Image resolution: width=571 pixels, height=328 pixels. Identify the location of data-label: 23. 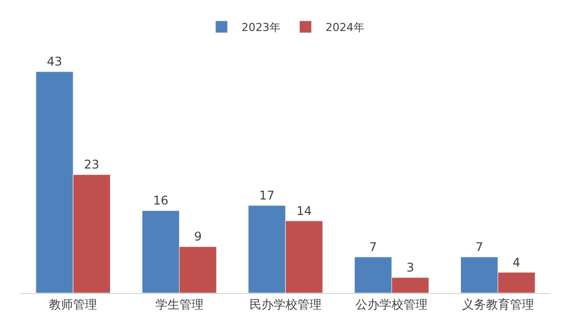
(92, 165).